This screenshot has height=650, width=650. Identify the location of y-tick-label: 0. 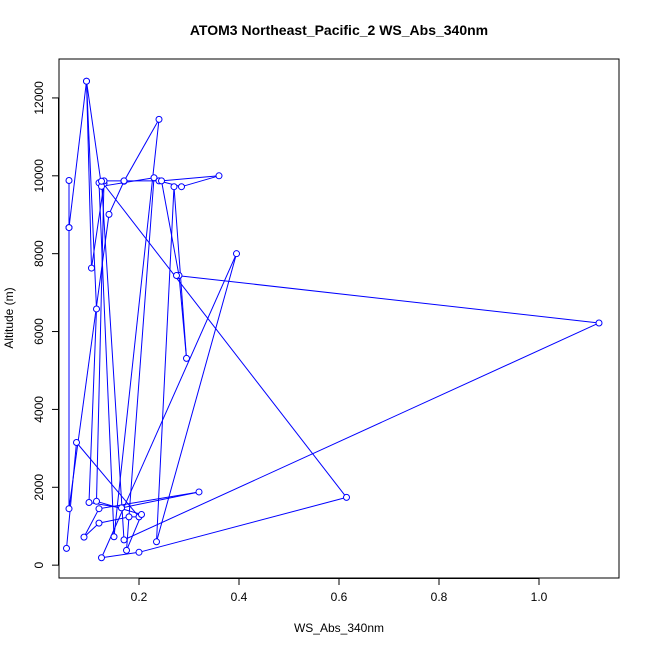
(39, 564).